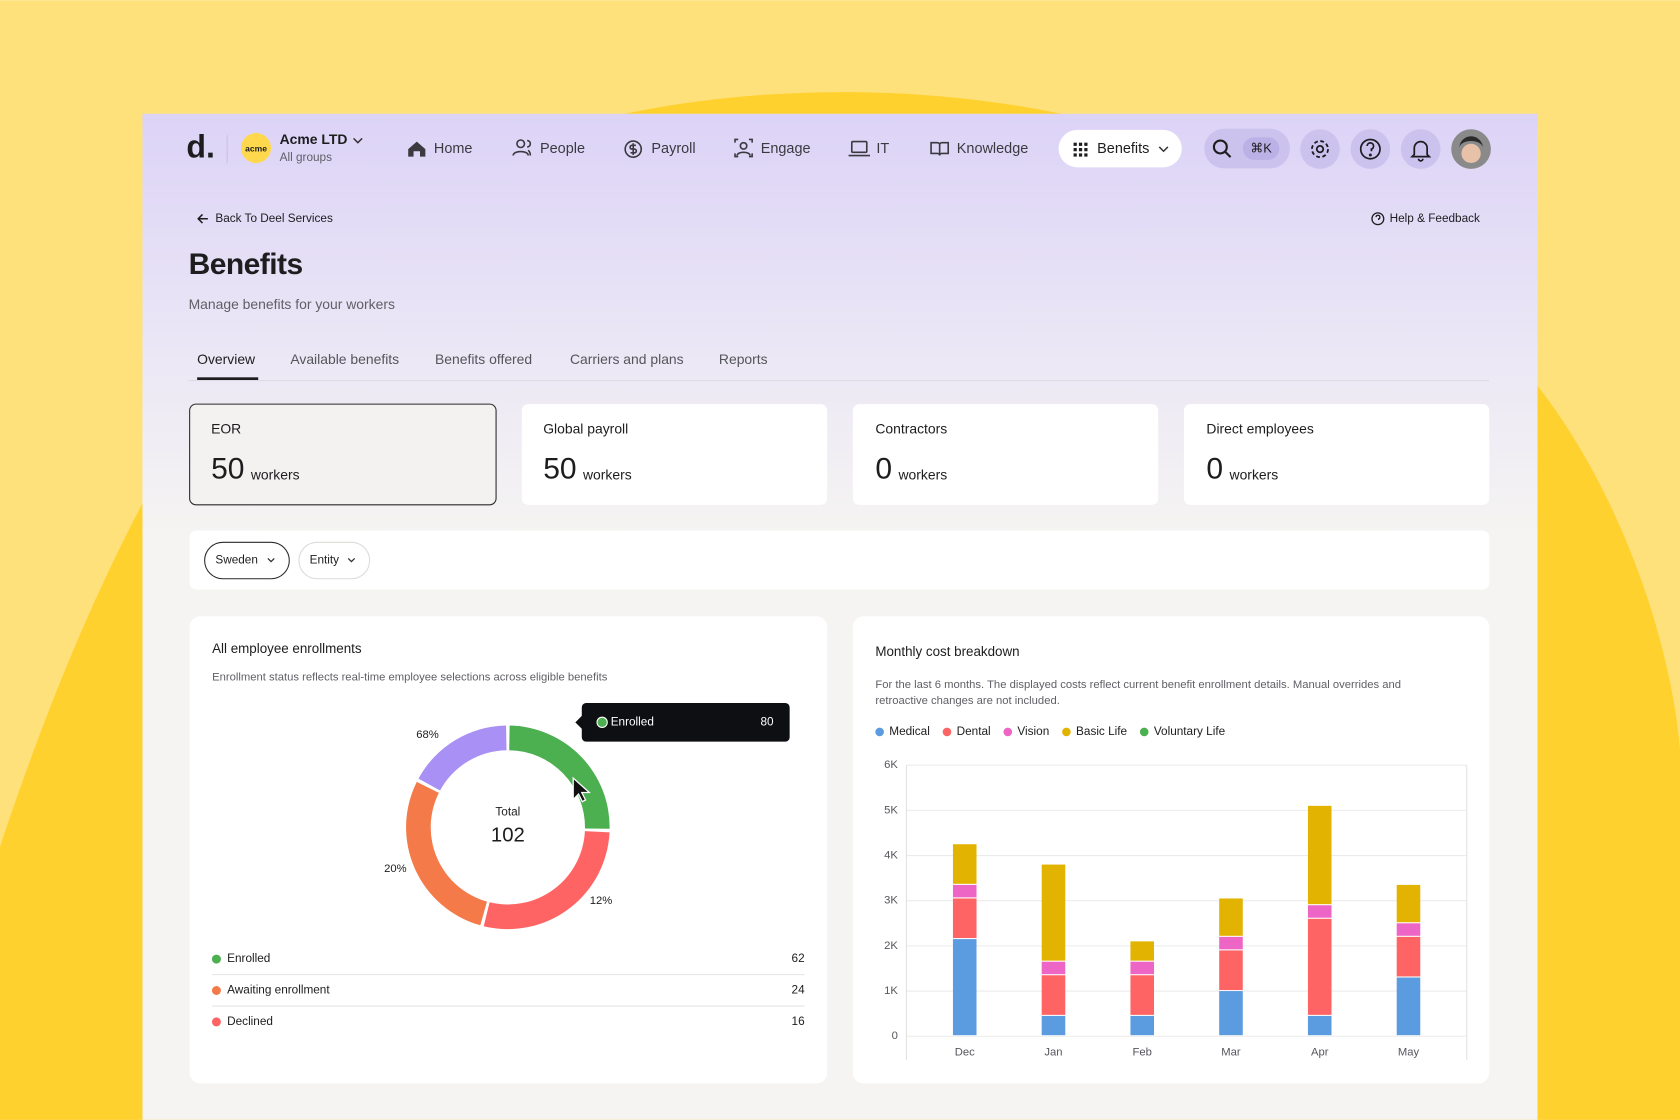  Describe the element at coordinates (627, 359) in the screenshot. I see `tab: Carriers and plans` at that location.